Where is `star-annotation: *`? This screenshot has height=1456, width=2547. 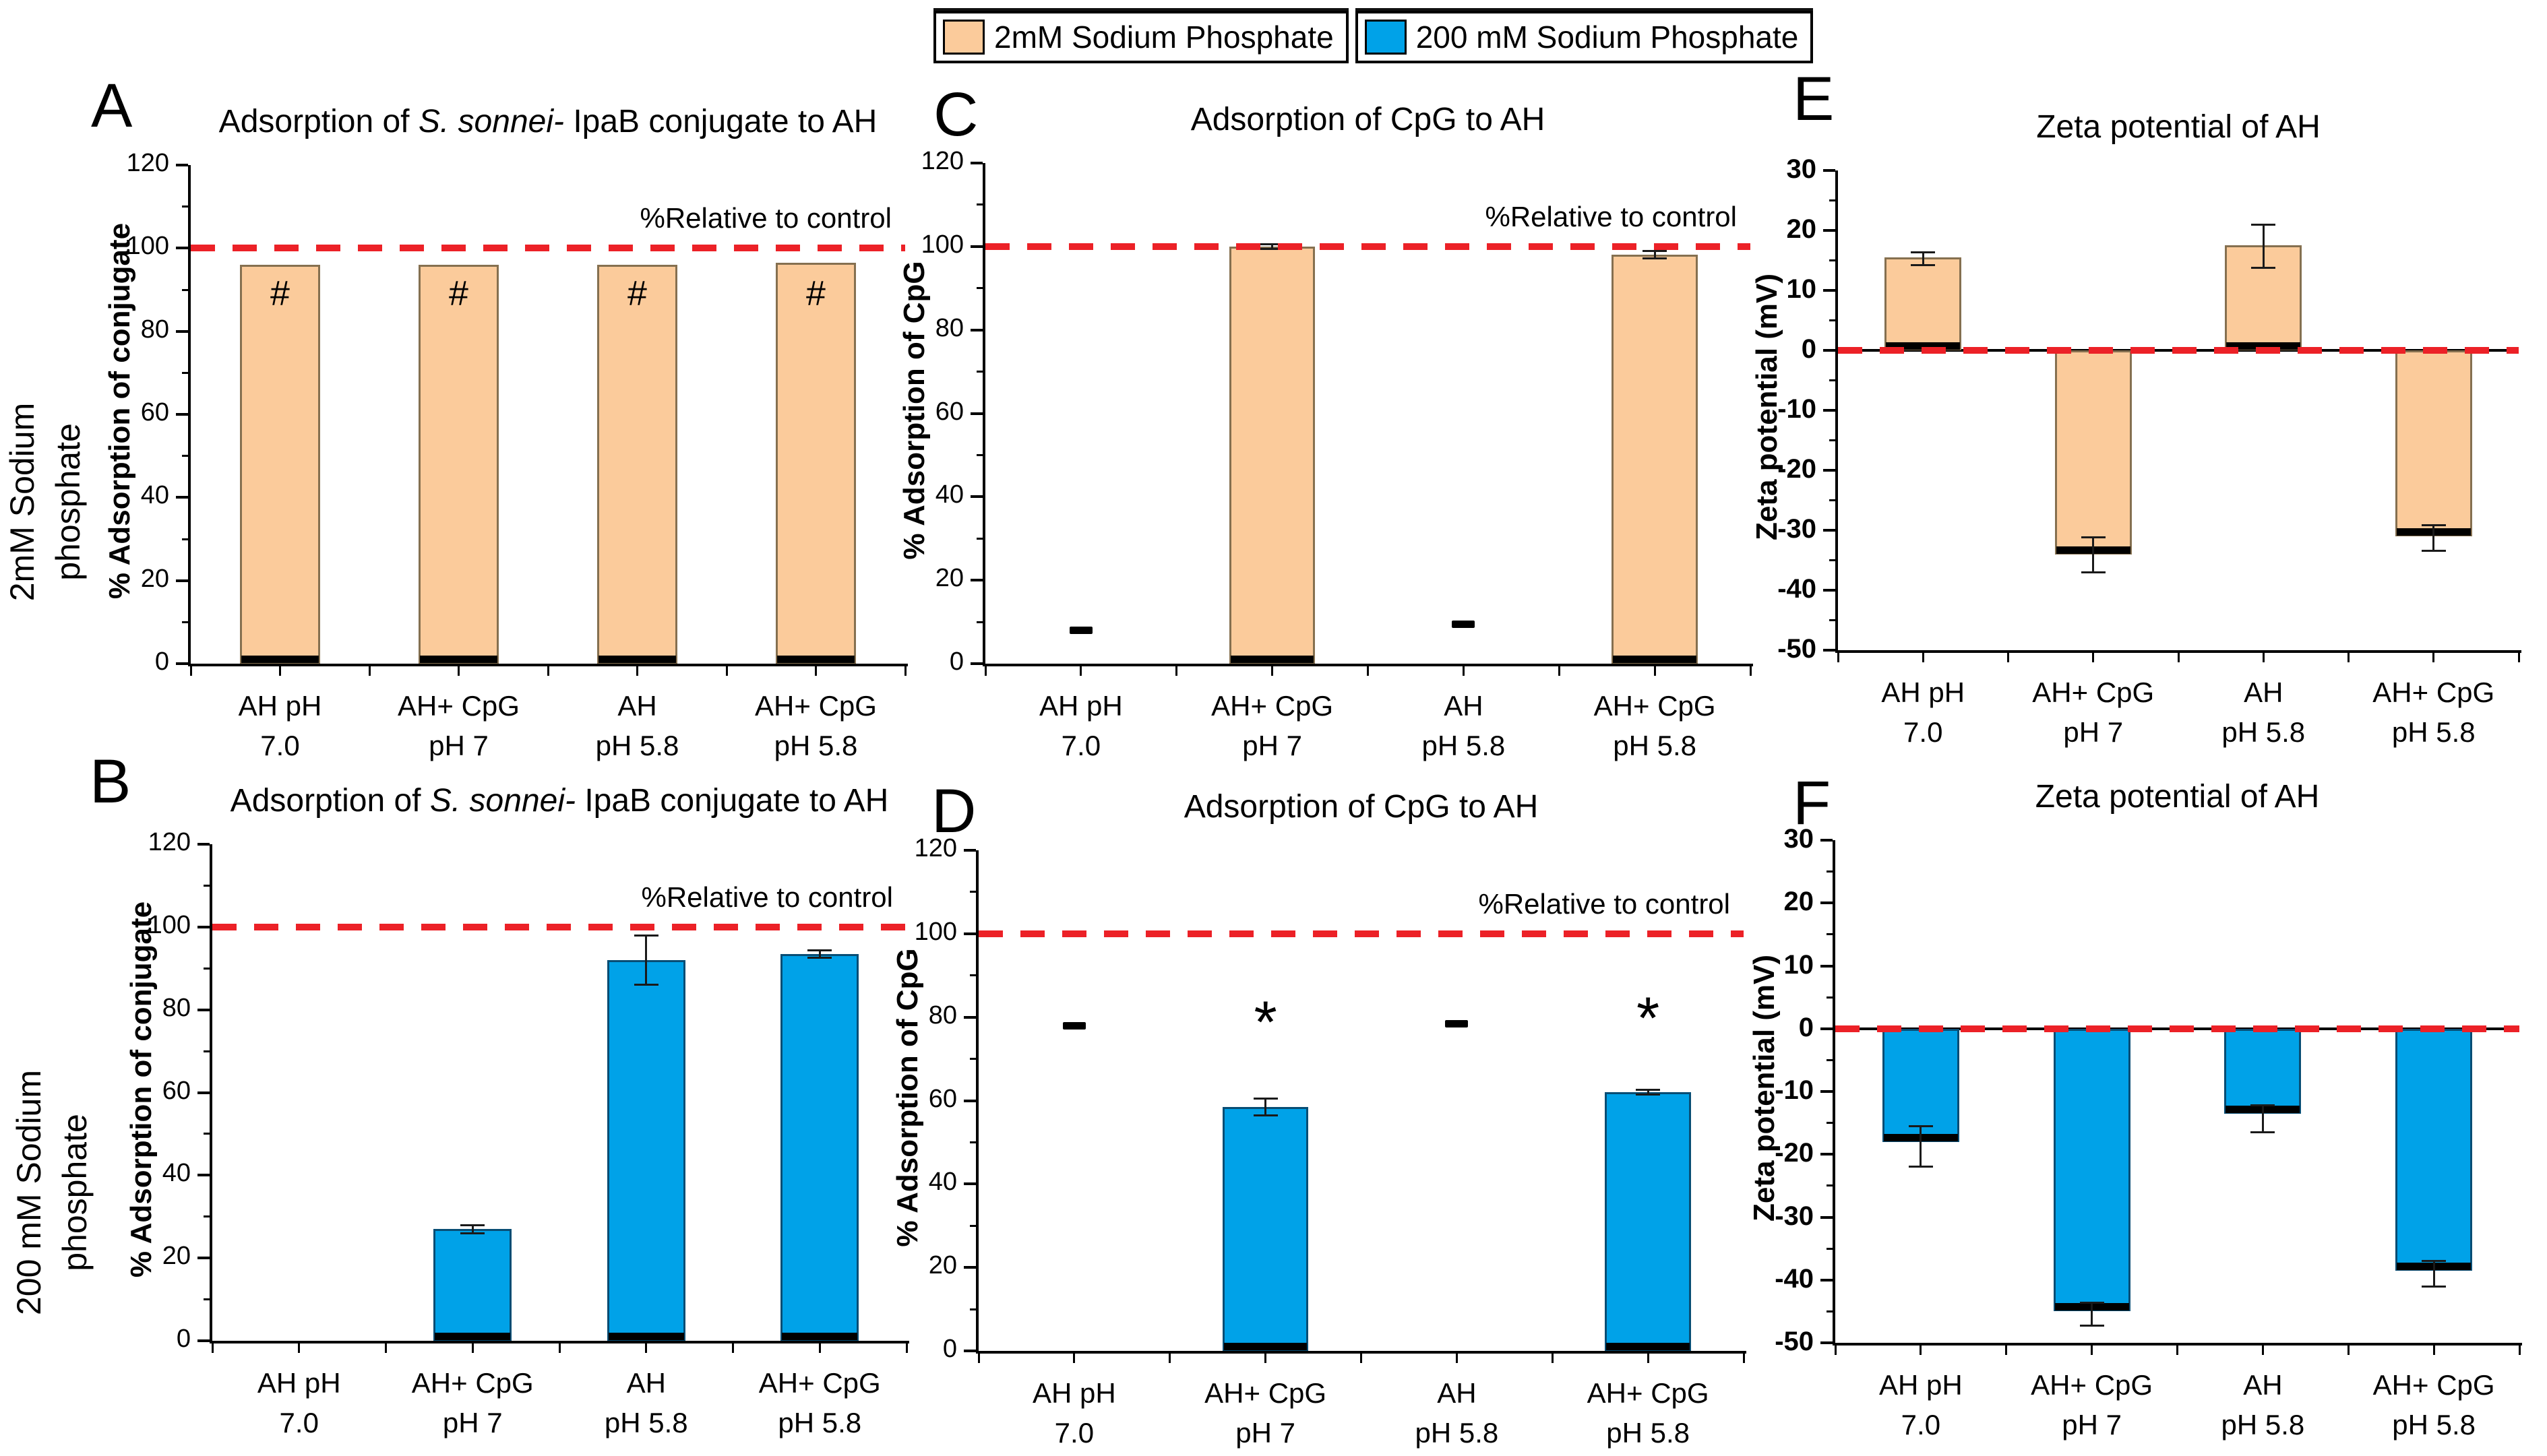 star-annotation: * is located at coordinates (1265, 1022).